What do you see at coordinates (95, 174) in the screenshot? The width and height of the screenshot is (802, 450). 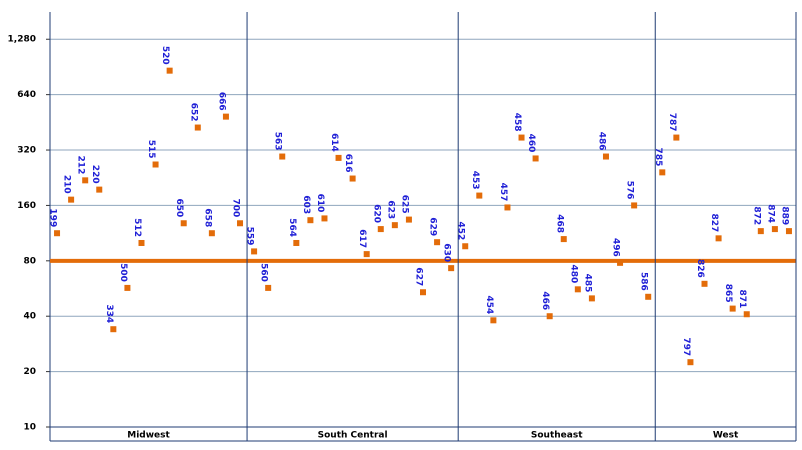 I see `point-label: 220` at bounding box center [95, 174].